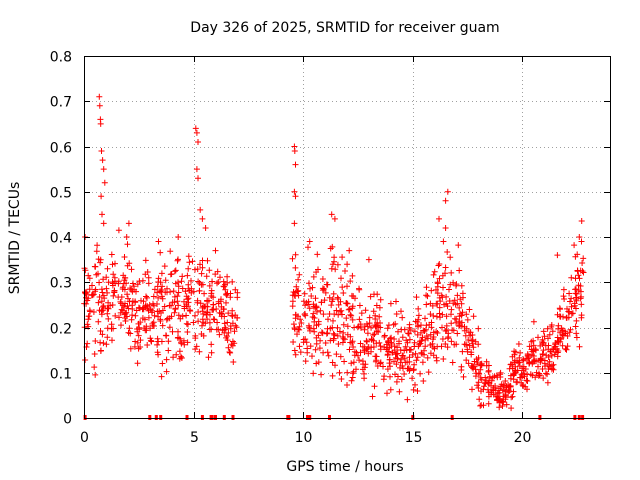  What do you see at coordinates (61, 149) in the screenshot?
I see `y-tick-label: 0.6` at bounding box center [61, 149].